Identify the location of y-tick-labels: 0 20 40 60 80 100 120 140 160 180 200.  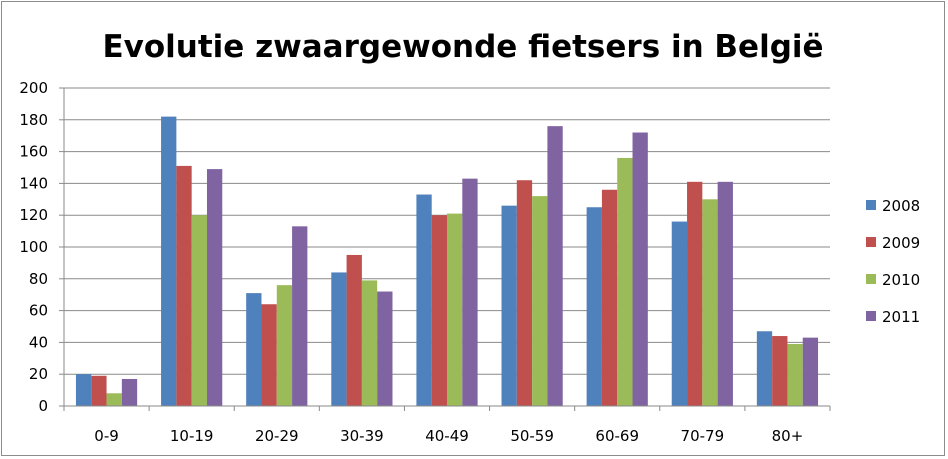
(33, 247).